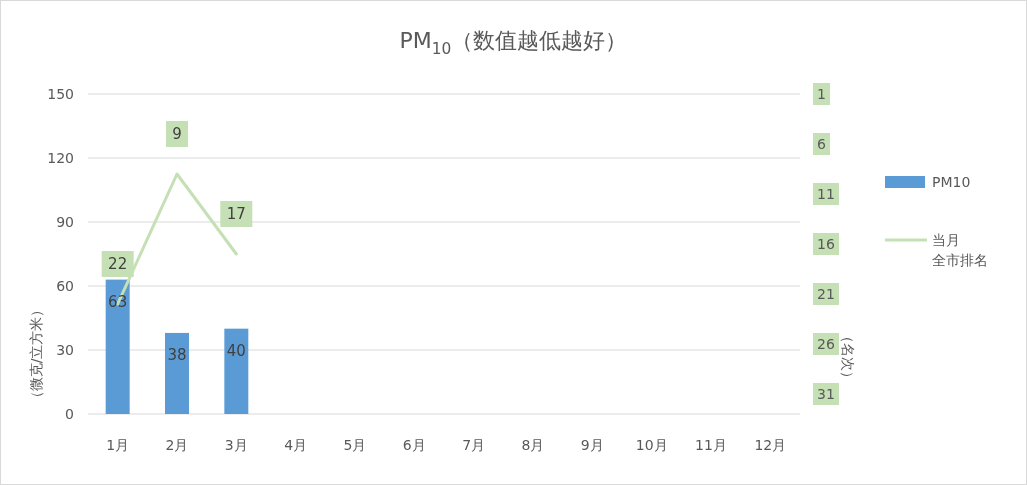 The image size is (1027, 485). I want to click on chart-title: PM$_{10}$（数值越低越好）, so click(513, 42).